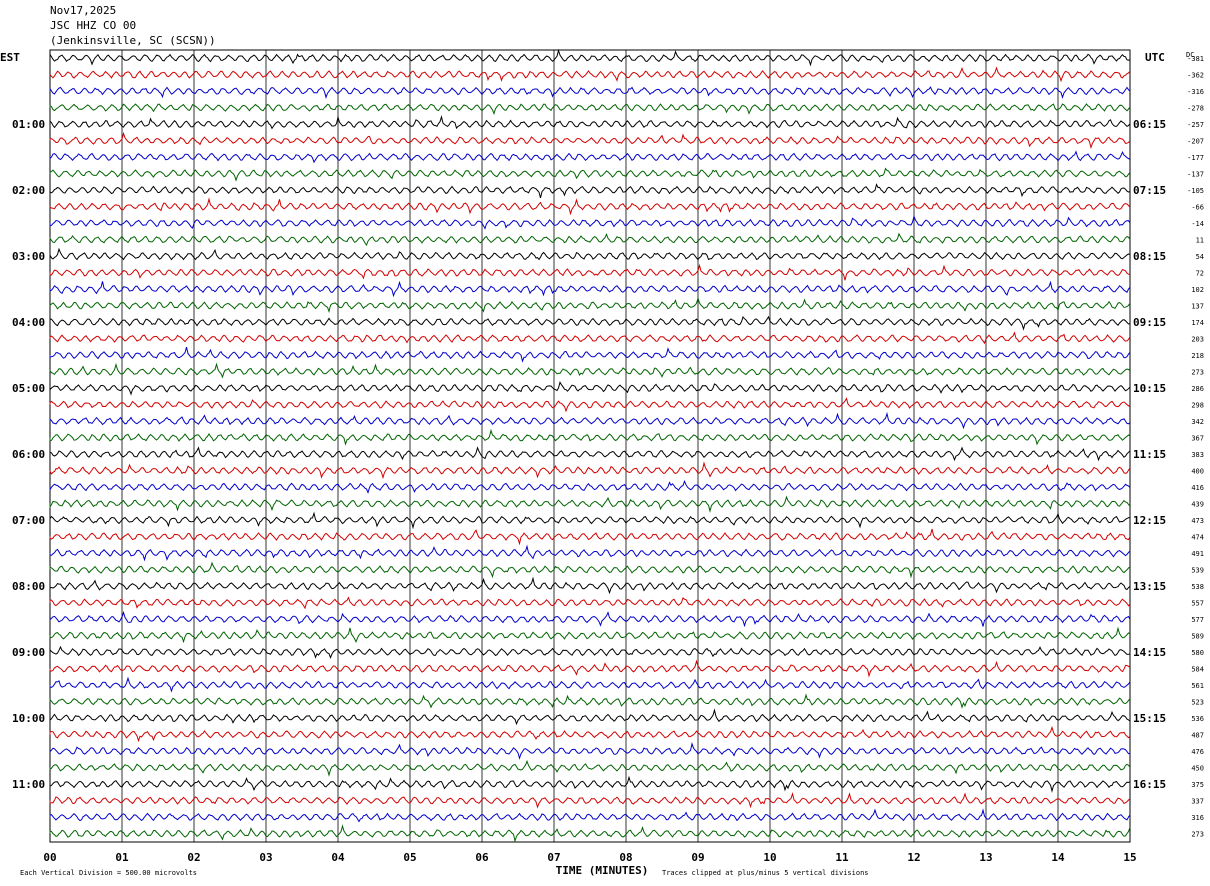 This screenshot has width=1210, height=886. What do you see at coordinates (1195, 142) in the screenshot?
I see `dc-offset-label: -207` at bounding box center [1195, 142].